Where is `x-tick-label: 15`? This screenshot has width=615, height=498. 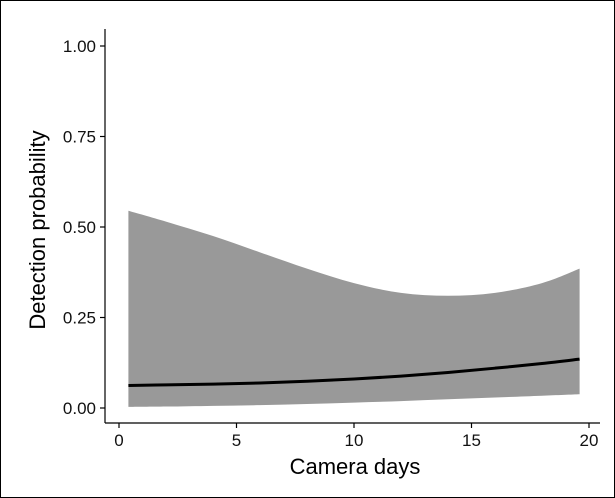 x-tick-label: 15 is located at coordinates (471, 440).